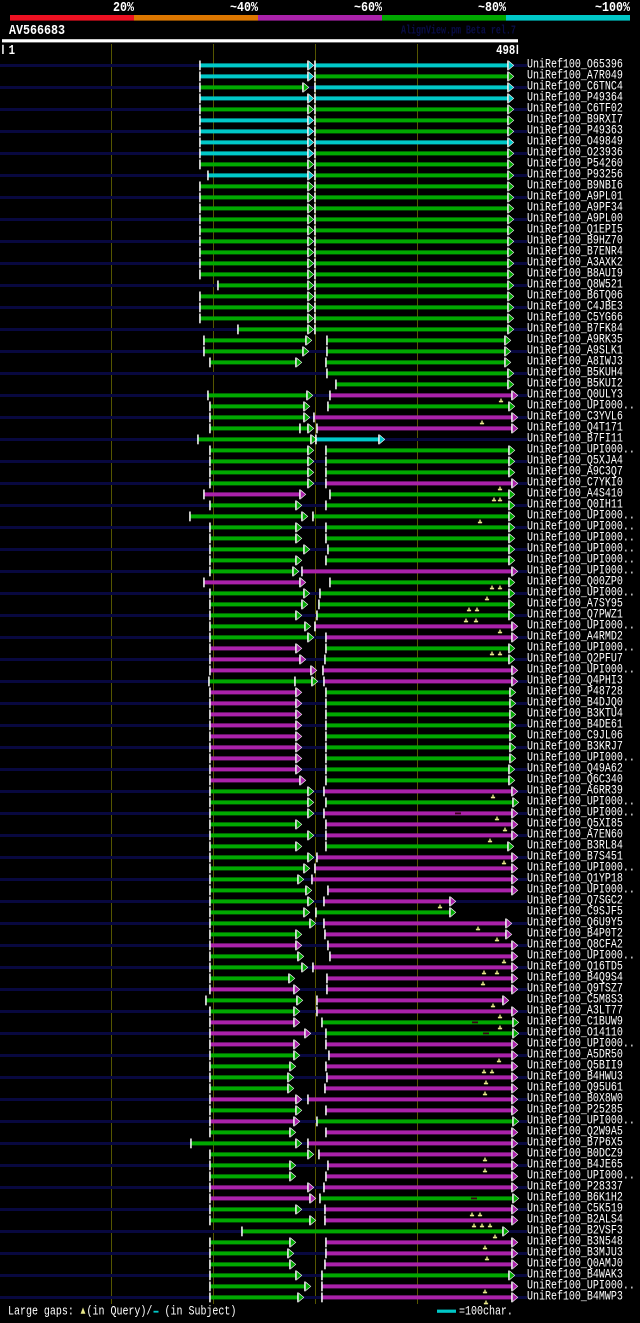 The height and width of the screenshot is (1323, 640). Describe the element at coordinates (575, 240) in the screenshot. I see `svg-text: UniRef100_B9HZ70` at that location.